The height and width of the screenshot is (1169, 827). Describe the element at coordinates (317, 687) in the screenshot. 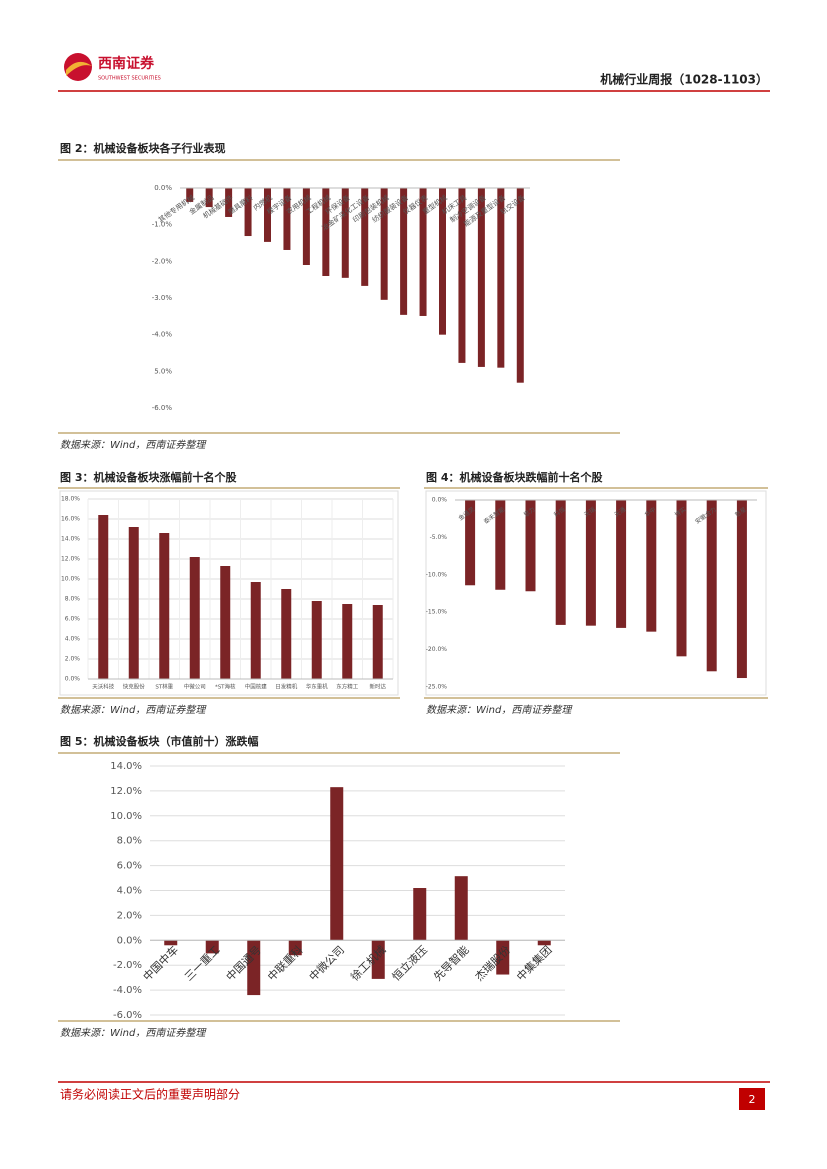

I see `x-tick-label: 华东重机` at that location.